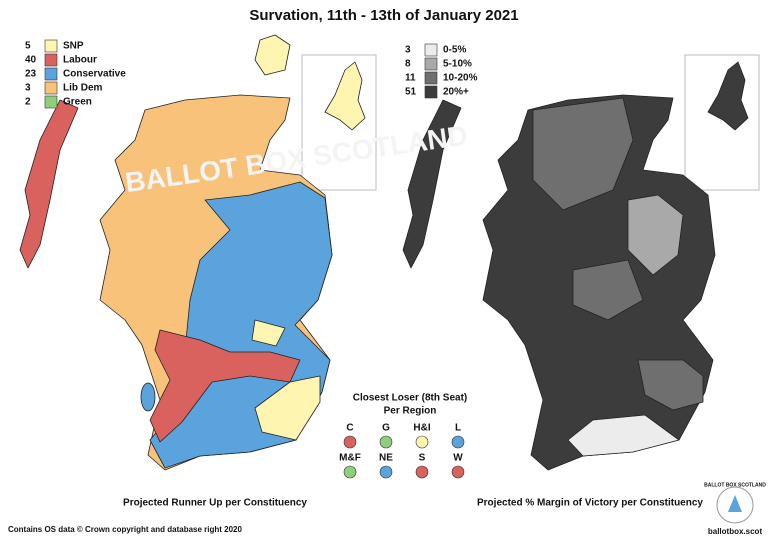  I want to click on legend-label: 20%+, so click(456, 92).